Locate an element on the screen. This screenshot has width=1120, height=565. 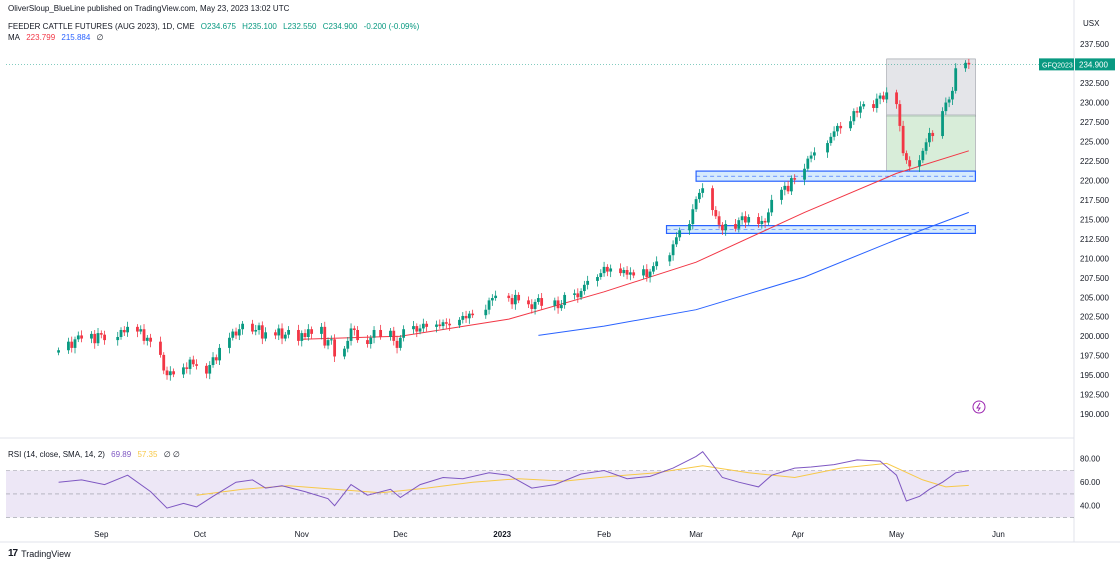
footer-brand: 17 TradingView is located at coordinates (39, 553).